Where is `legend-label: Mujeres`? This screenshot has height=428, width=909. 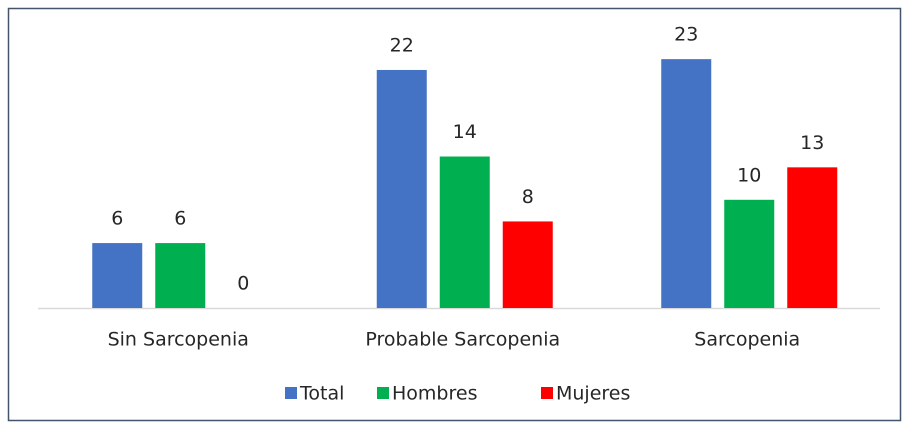
legend-label: Mujeres is located at coordinates (593, 394).